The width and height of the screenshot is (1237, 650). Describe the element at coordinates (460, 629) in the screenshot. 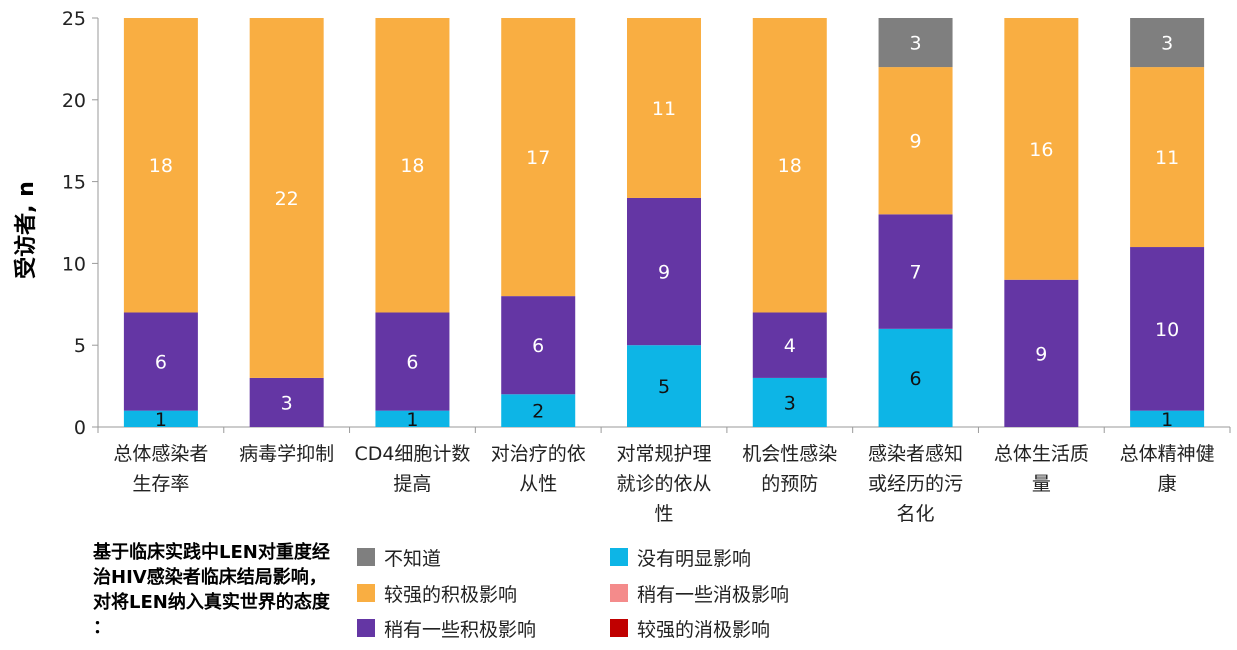

I see `legend-label: 稍有一些积极影响` at that location.